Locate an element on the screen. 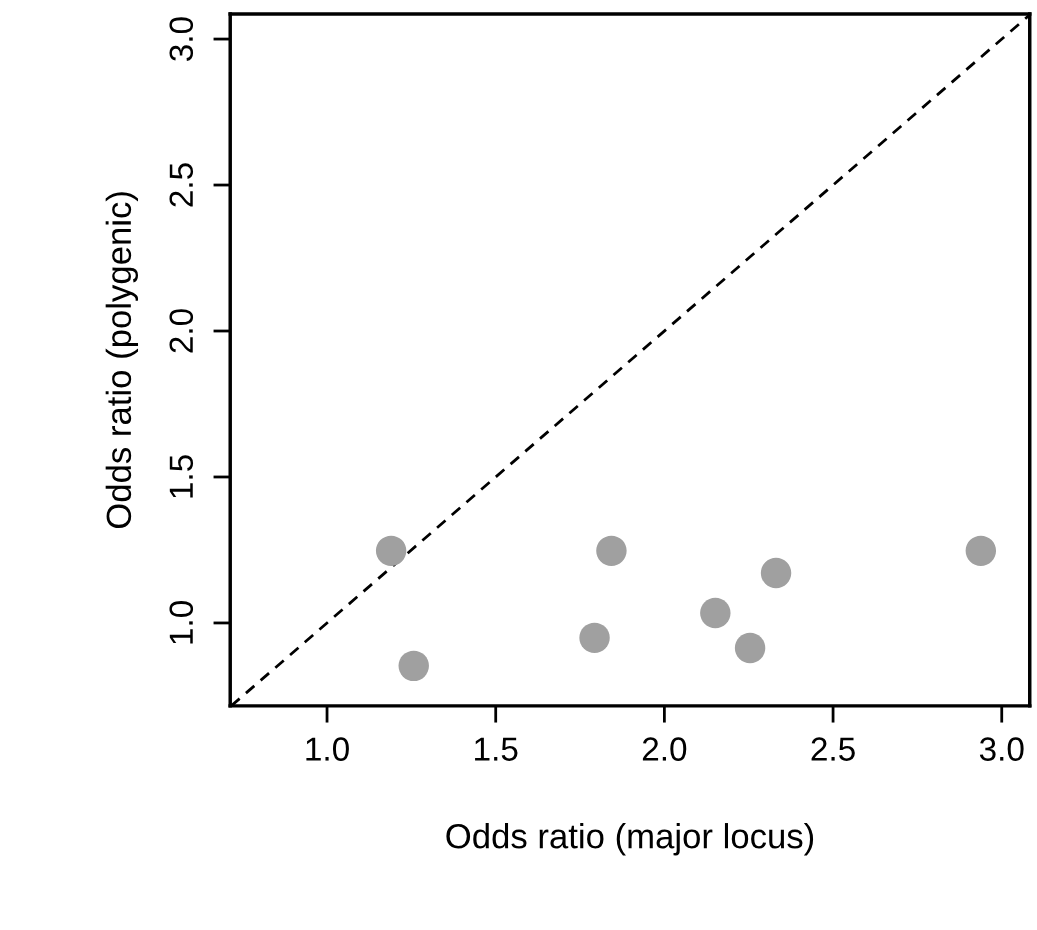 The image size is (1037, 930). y-tick-label: 2.5 is located at coordinates (181, 185).